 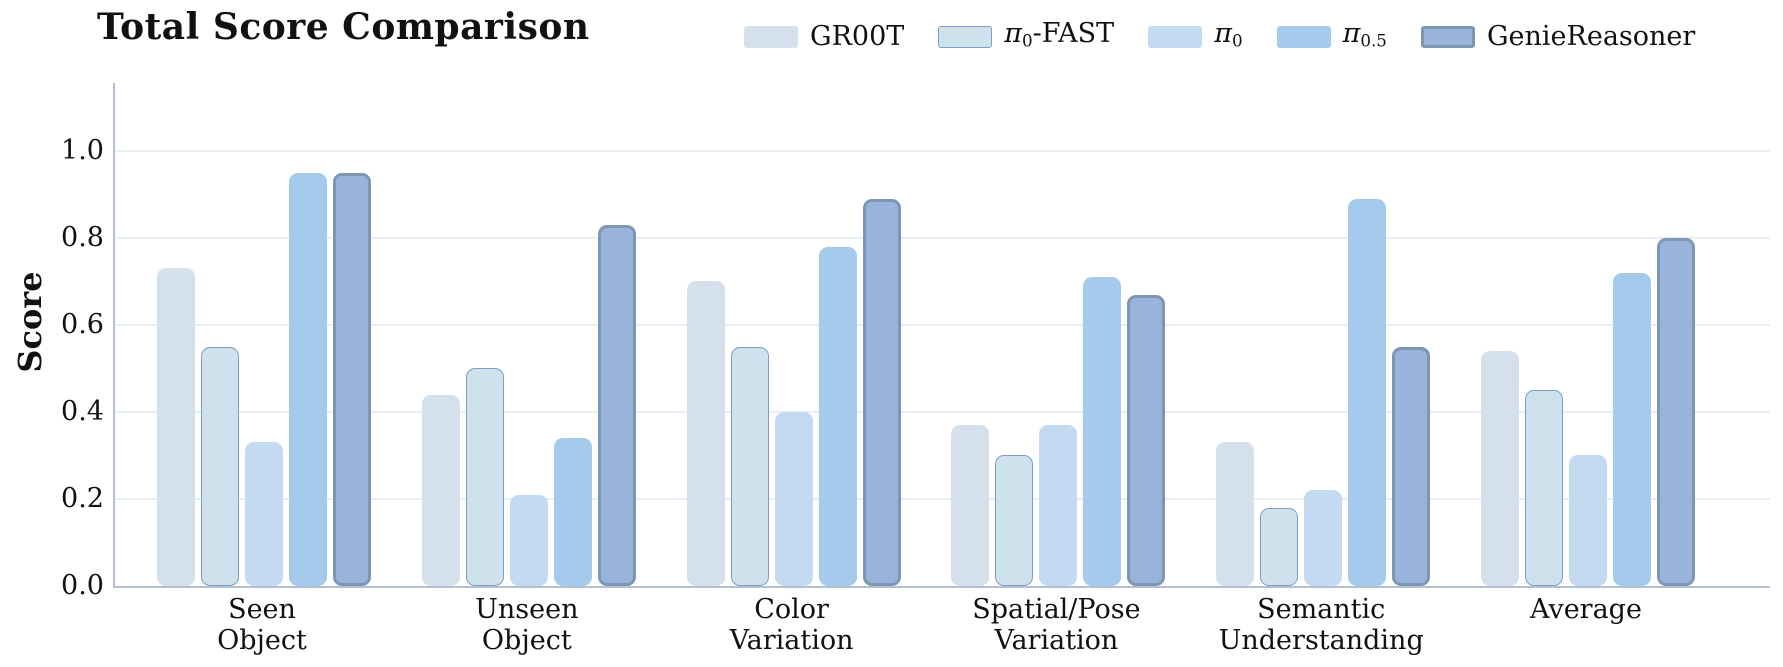 What do you see at coordinates (791, 625) in the screenshot?
I see `x-tick-label-Color Variation: Color Variation` at bounding box center [791, 625].